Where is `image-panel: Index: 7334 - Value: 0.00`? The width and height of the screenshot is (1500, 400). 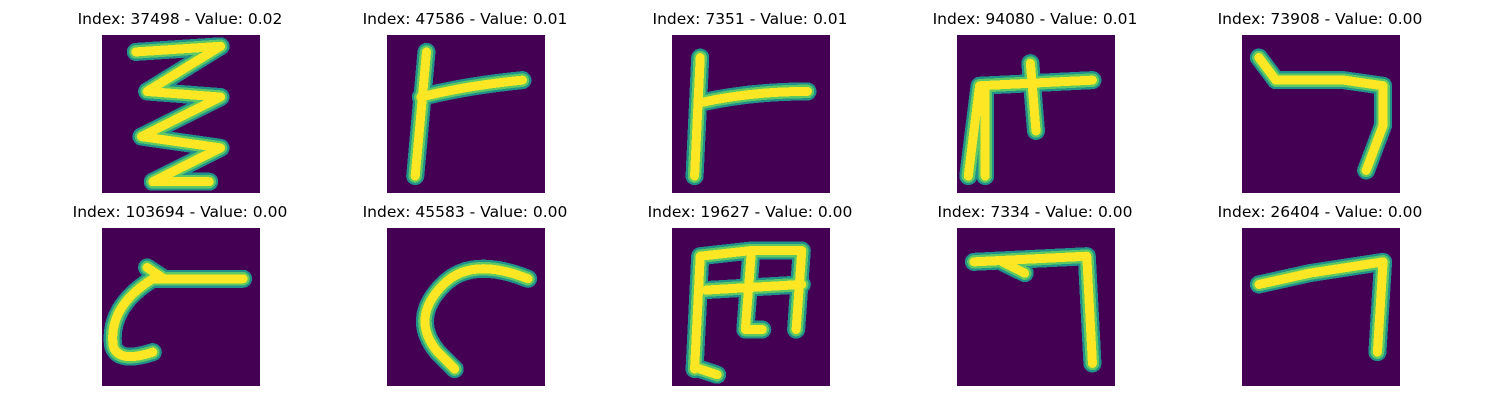
image-panel: Index: 7334 - Value: 0.00 is located at coordinates (1035, 296).